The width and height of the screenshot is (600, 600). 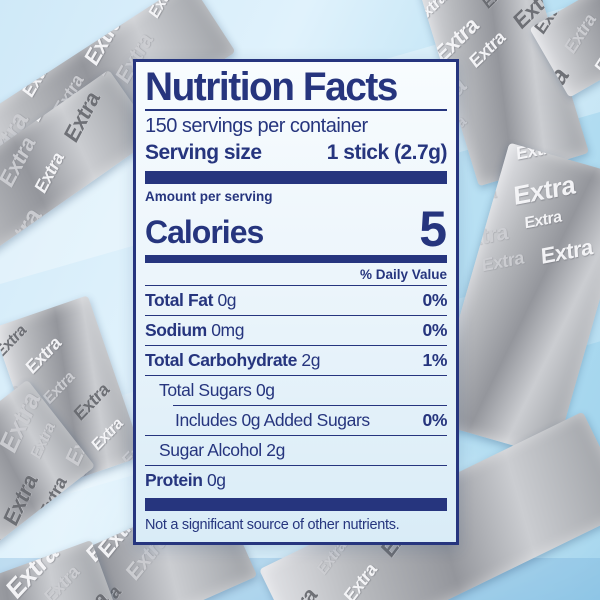 What do you see at coordinates (296, 177) in the screenshot?
I see `thick-divider` at bounding box center [296, 177].